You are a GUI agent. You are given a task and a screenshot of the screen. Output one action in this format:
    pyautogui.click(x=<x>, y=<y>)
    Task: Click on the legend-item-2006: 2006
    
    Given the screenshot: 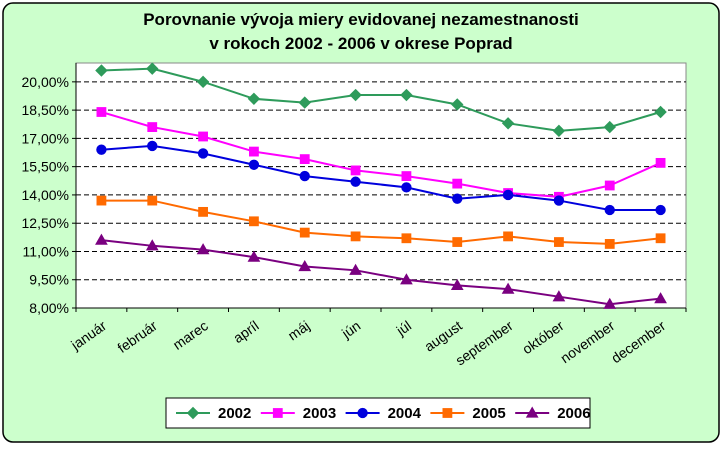 What is the action you would take?
    pyautogui.click(x=553, y=413)
    